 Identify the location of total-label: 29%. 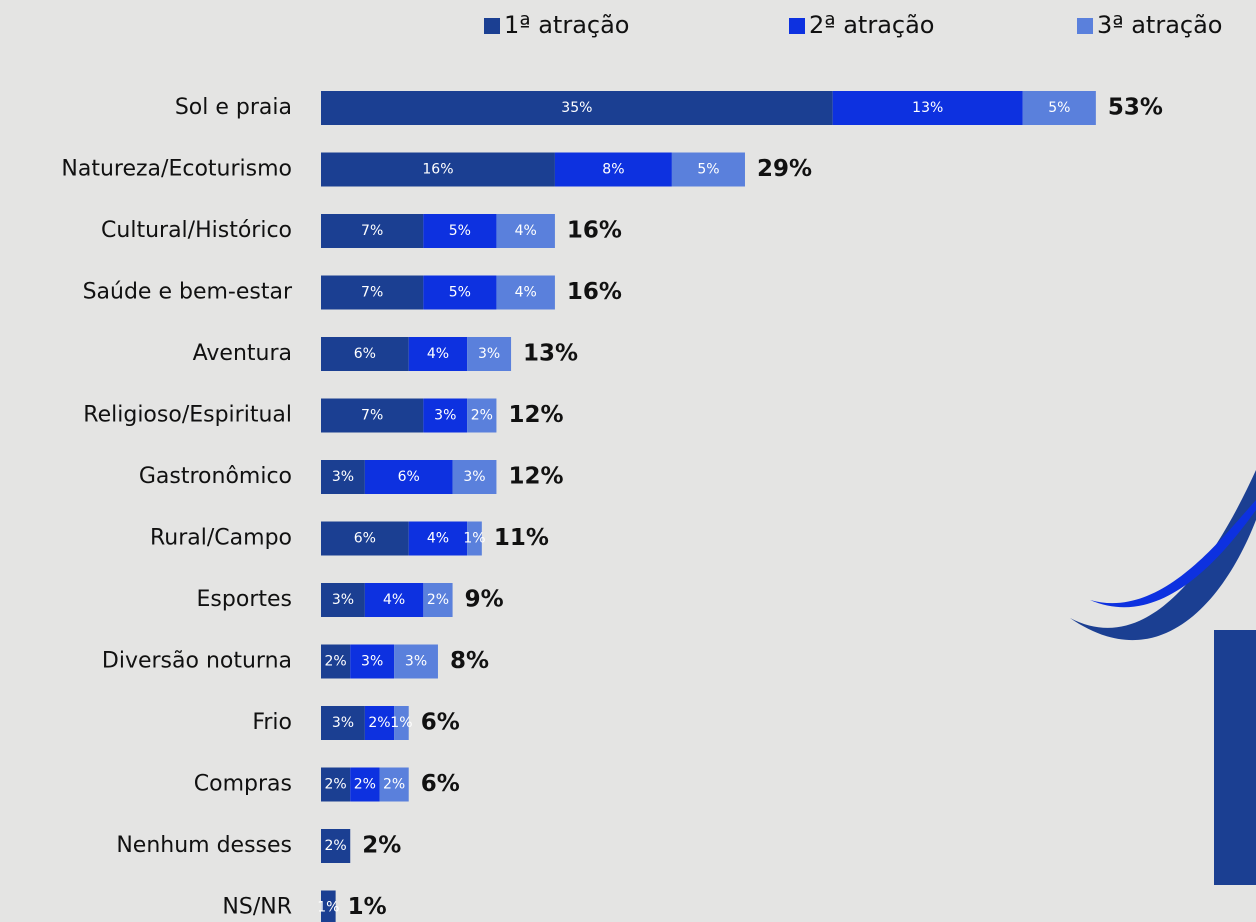
(784, 169).